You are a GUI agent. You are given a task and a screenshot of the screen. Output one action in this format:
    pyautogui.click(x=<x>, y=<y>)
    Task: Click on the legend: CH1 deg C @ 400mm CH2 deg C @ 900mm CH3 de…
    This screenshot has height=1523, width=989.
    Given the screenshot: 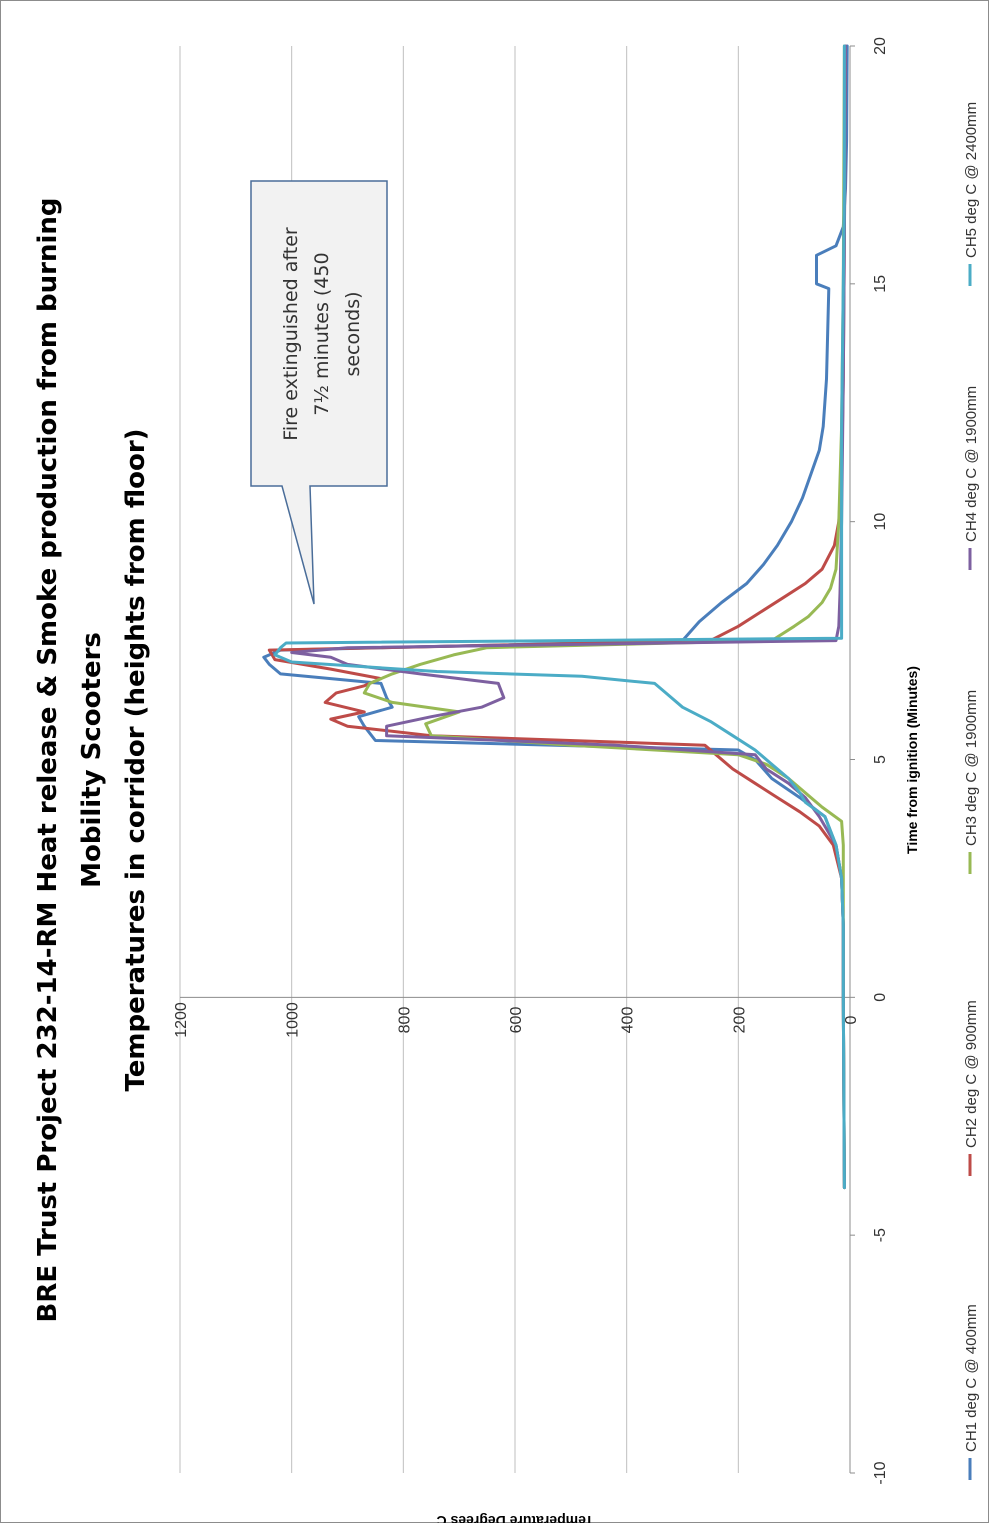 What is the action you would take?
    pyautogui.click(x=971, y=791)
    